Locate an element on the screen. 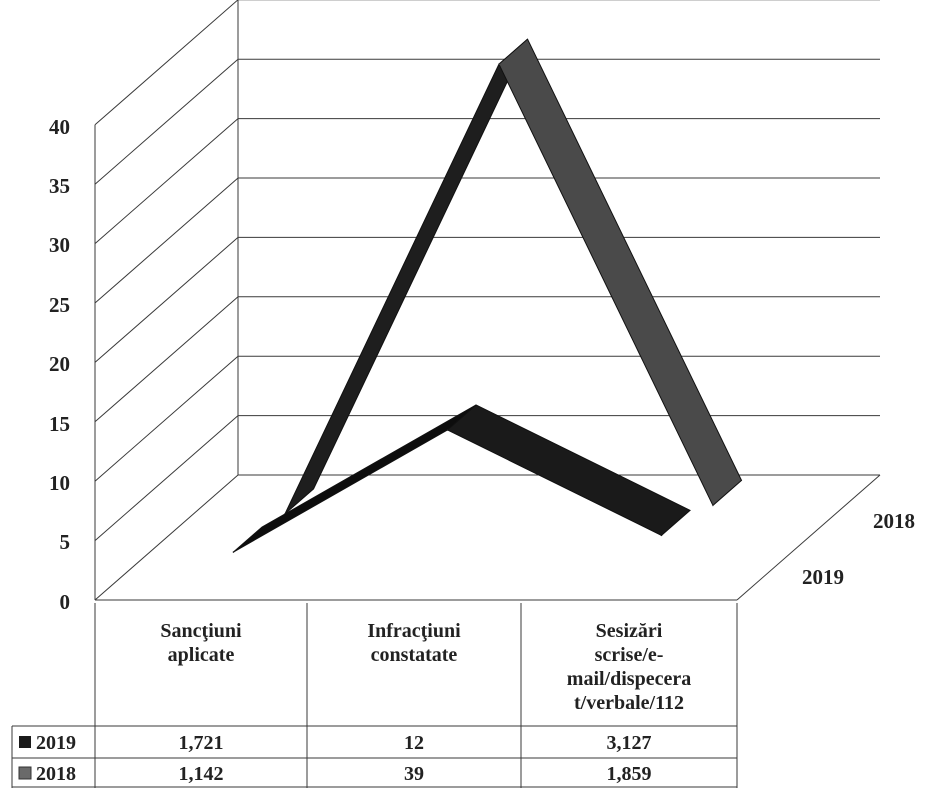  y-tick-label: 25 is located at coordinates (59, 305).